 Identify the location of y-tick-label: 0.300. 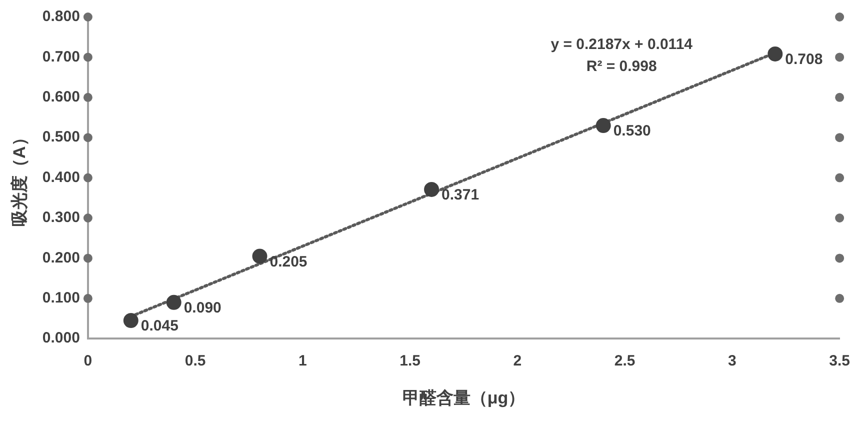
(61, 217).